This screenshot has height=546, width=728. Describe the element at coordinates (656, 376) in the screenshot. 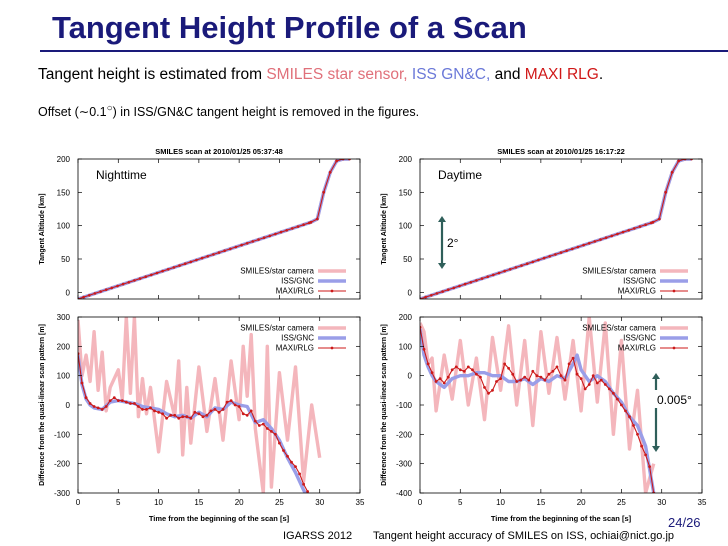

I see `scale-arrow-0005deg-head-up` at that location.